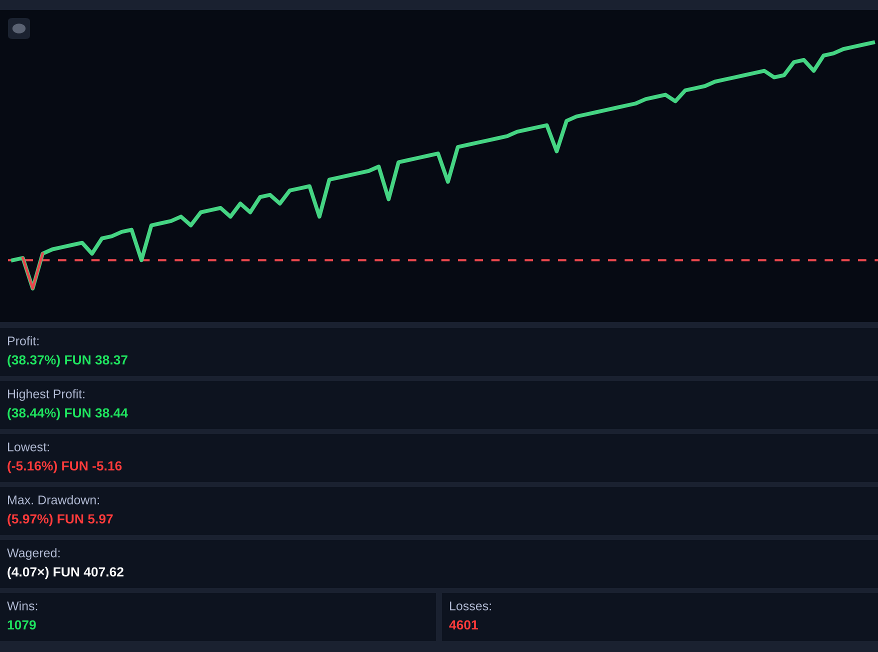  What do you see at coordinates (23, 341) in the screenshot?
I see `text: Profit:` at bounding box center [23, 341].